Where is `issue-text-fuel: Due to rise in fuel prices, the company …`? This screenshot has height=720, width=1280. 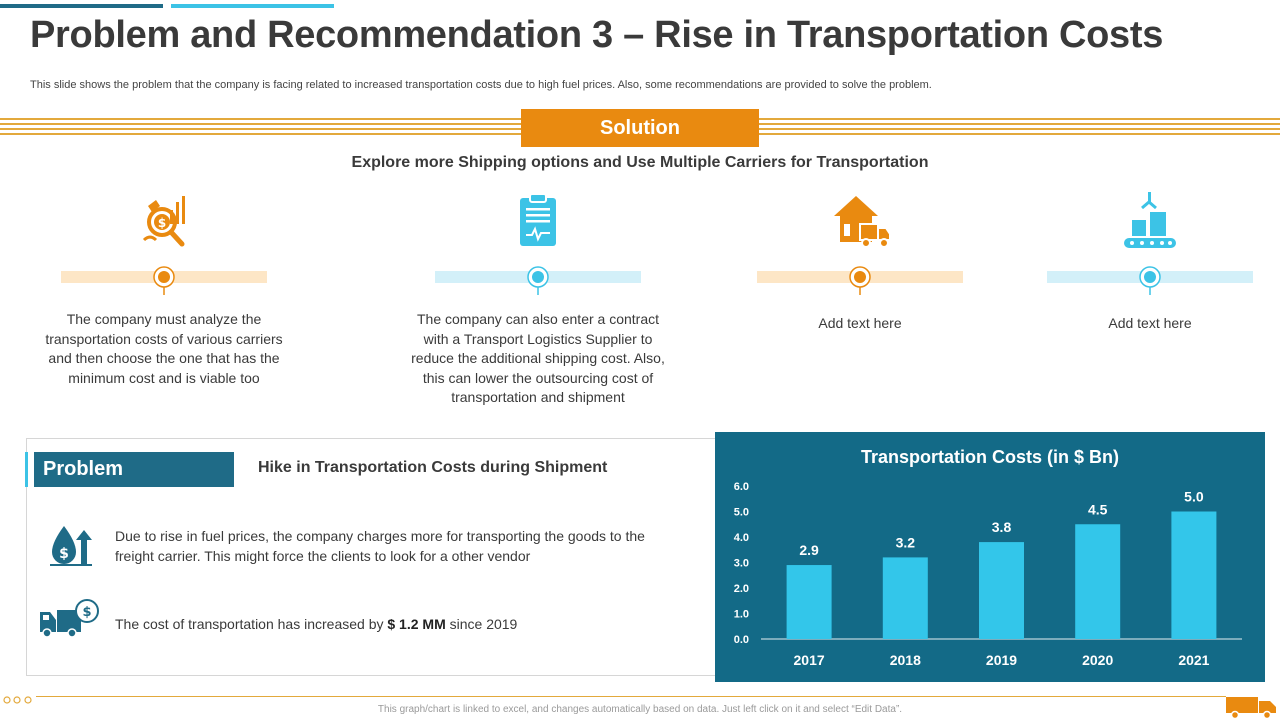 issue-text-fuel: Due to rise in fuel prices, the company … is located at coordinates (380, 546).